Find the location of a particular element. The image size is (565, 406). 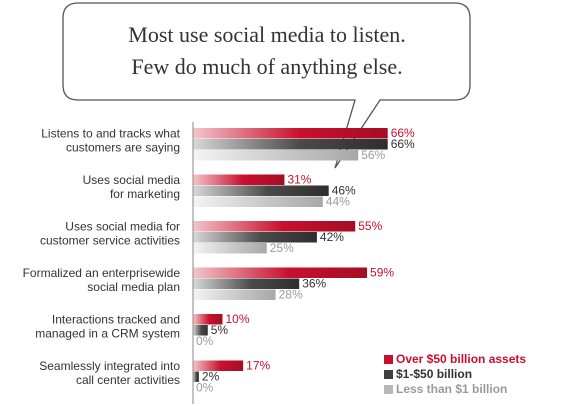

value-label-over-50-billion-assets-1: 31% is located at coordinates (299, 180).